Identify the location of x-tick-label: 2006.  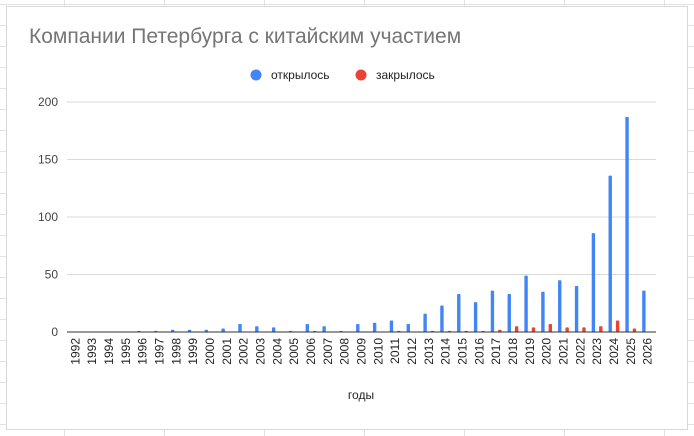
(311, 351).